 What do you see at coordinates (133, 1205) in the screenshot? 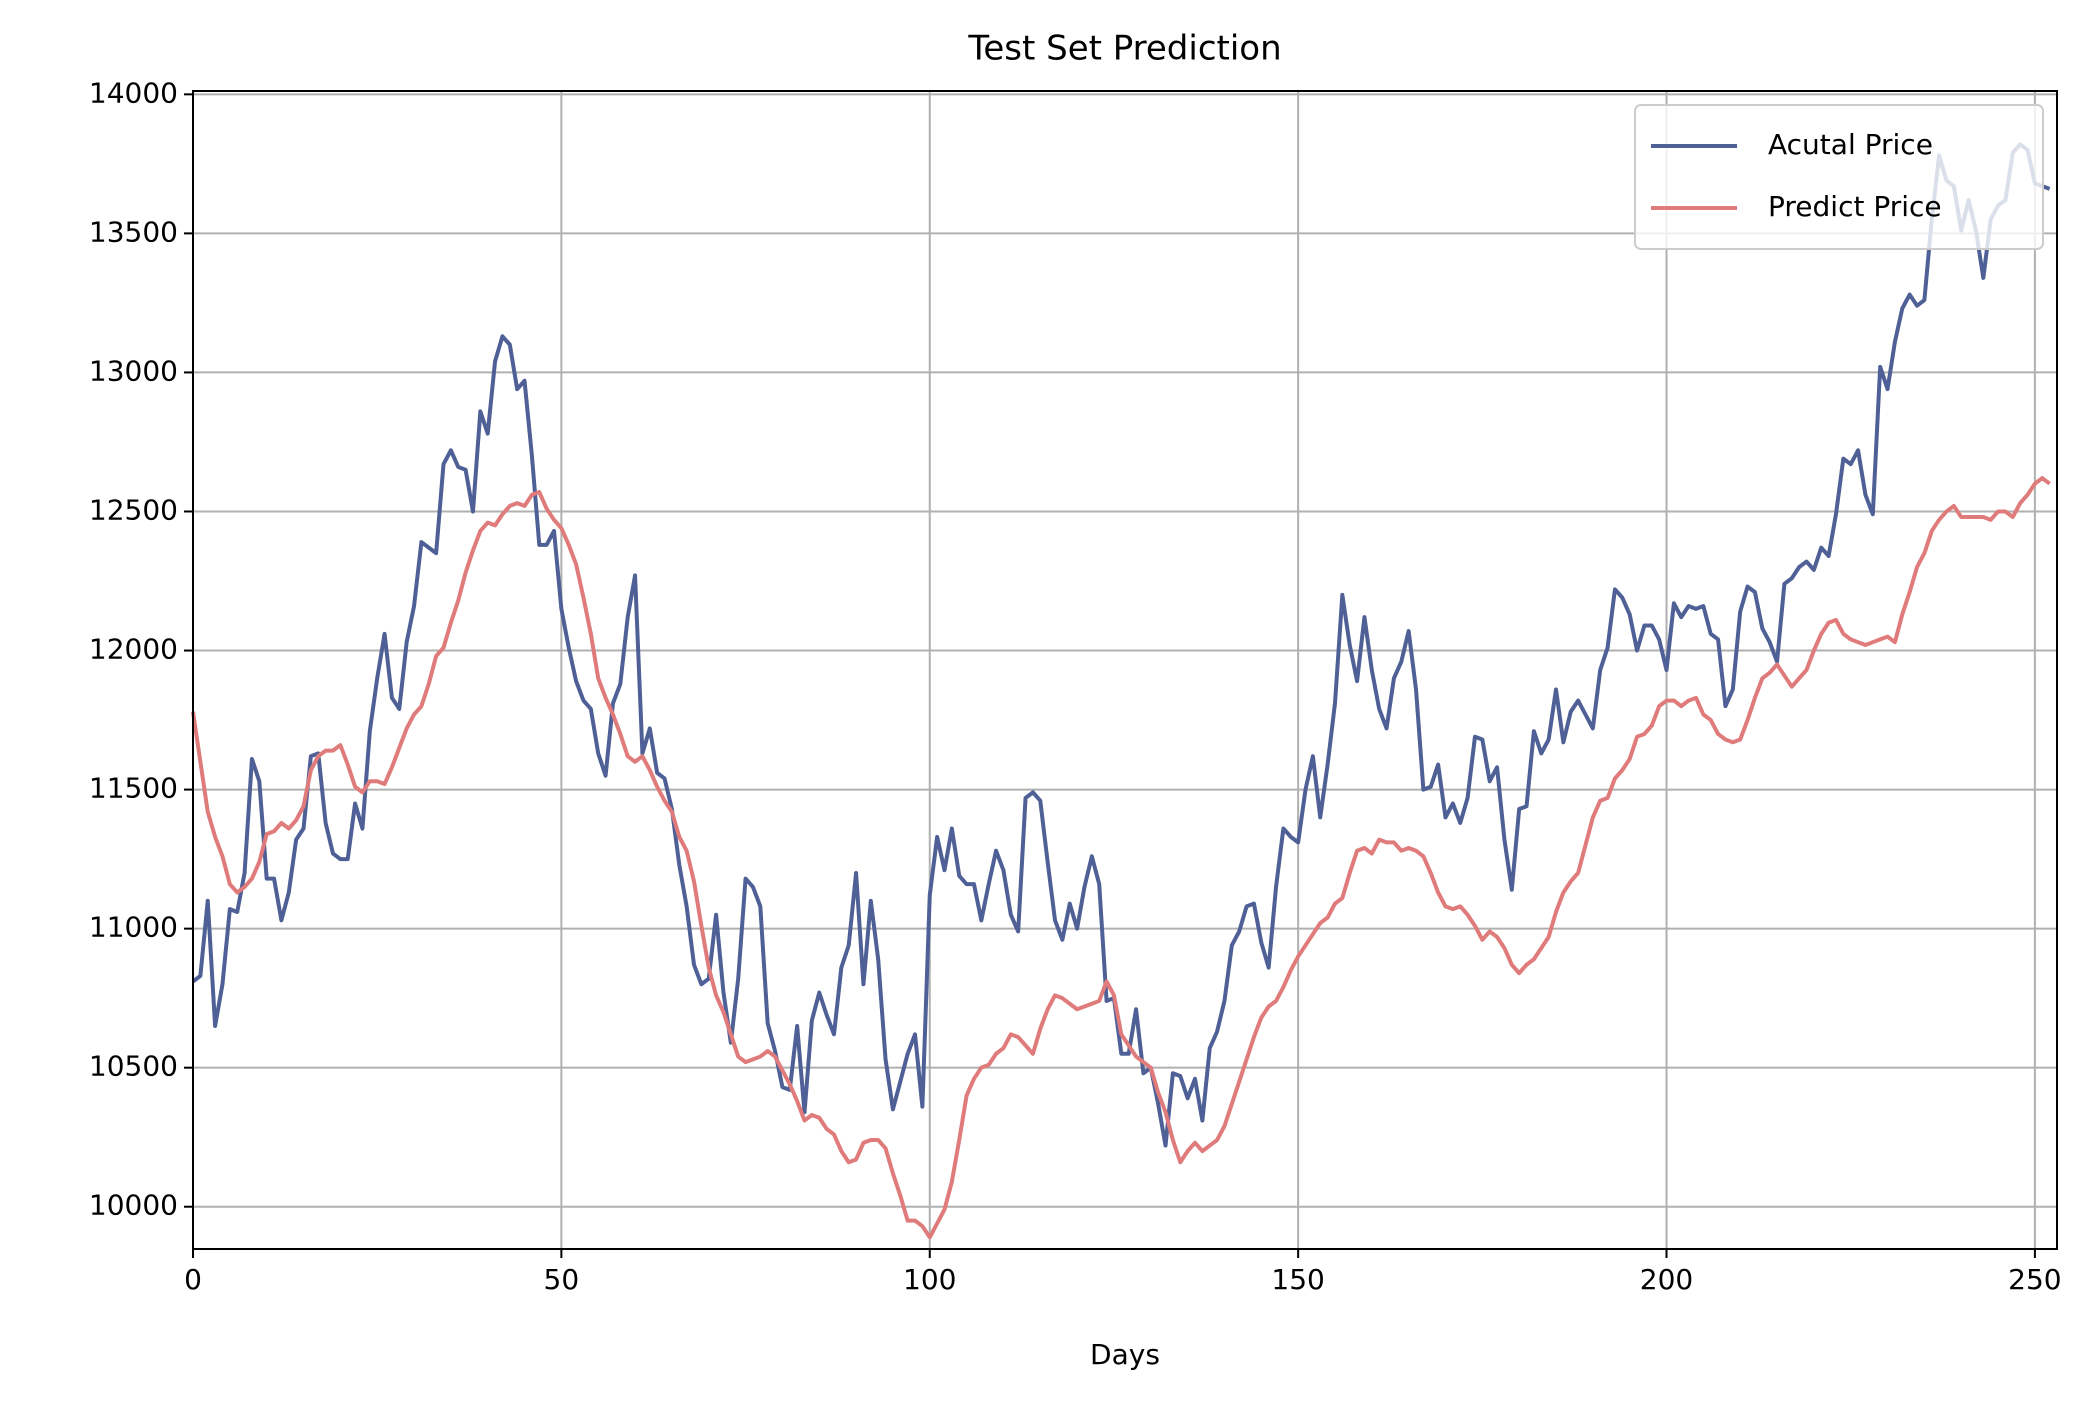
I see `y-tick-label: 10000` at bounding box center [133, 1205].